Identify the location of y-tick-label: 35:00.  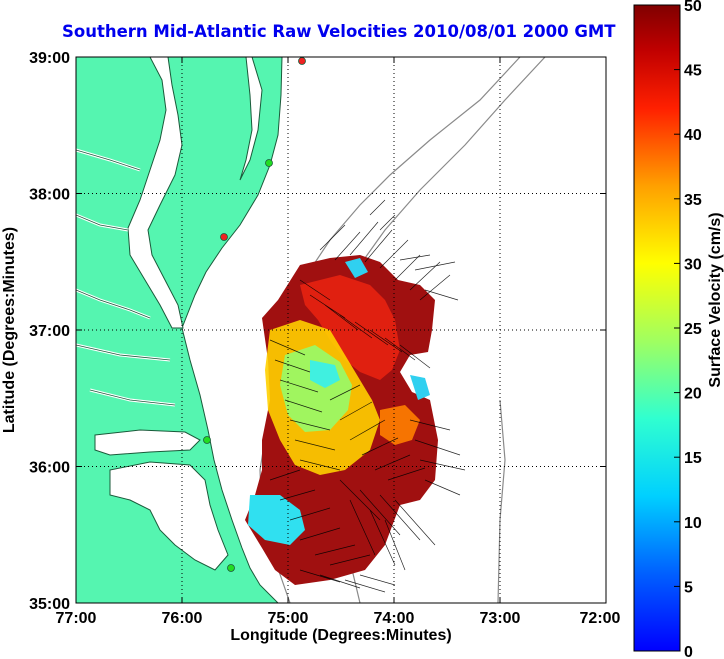
(49, 604).